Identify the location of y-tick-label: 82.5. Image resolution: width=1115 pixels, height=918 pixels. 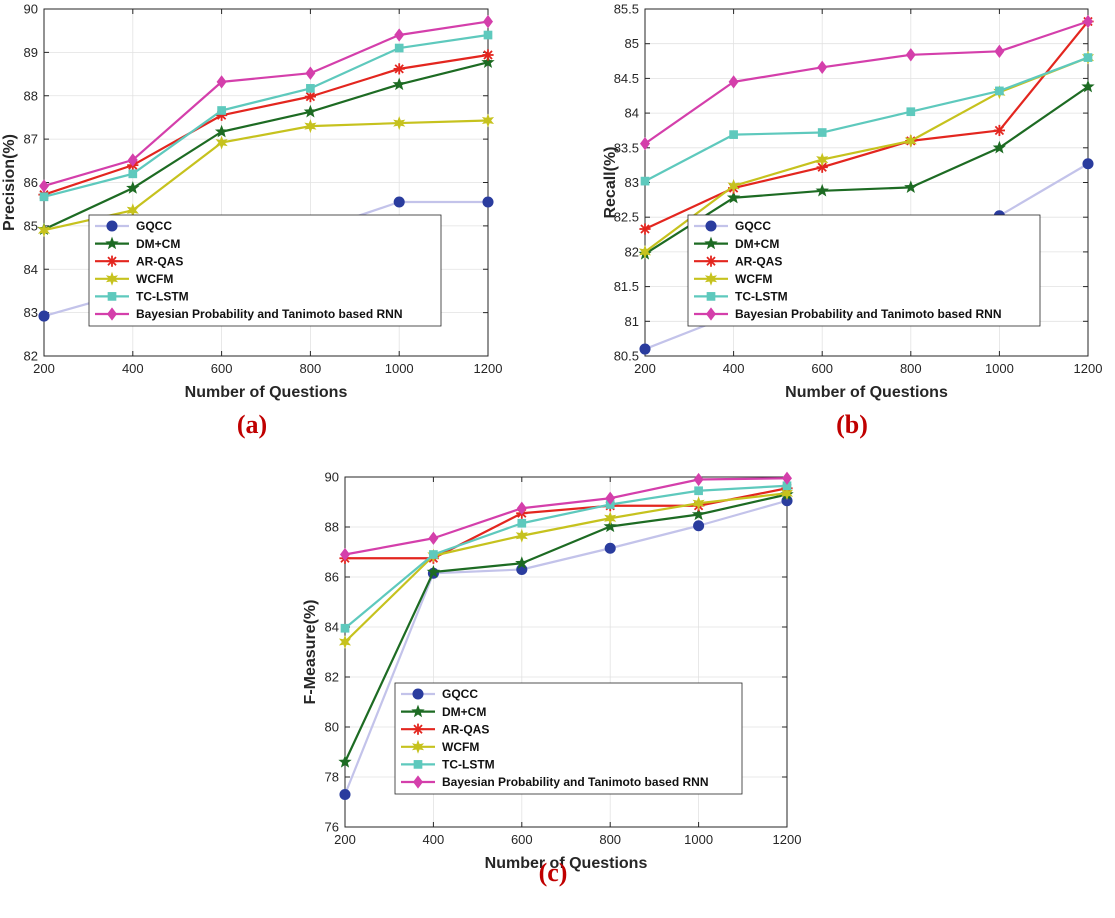
(626, 217).